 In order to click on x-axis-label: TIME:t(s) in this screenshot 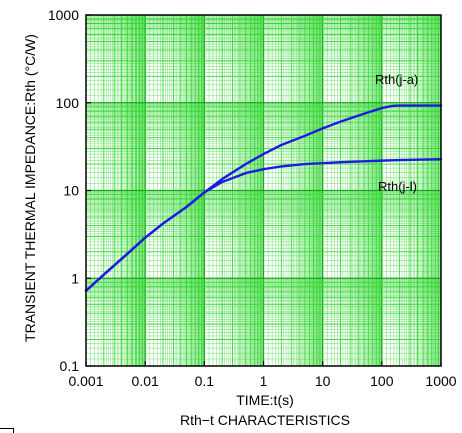, I will do `click(265, 400)`.